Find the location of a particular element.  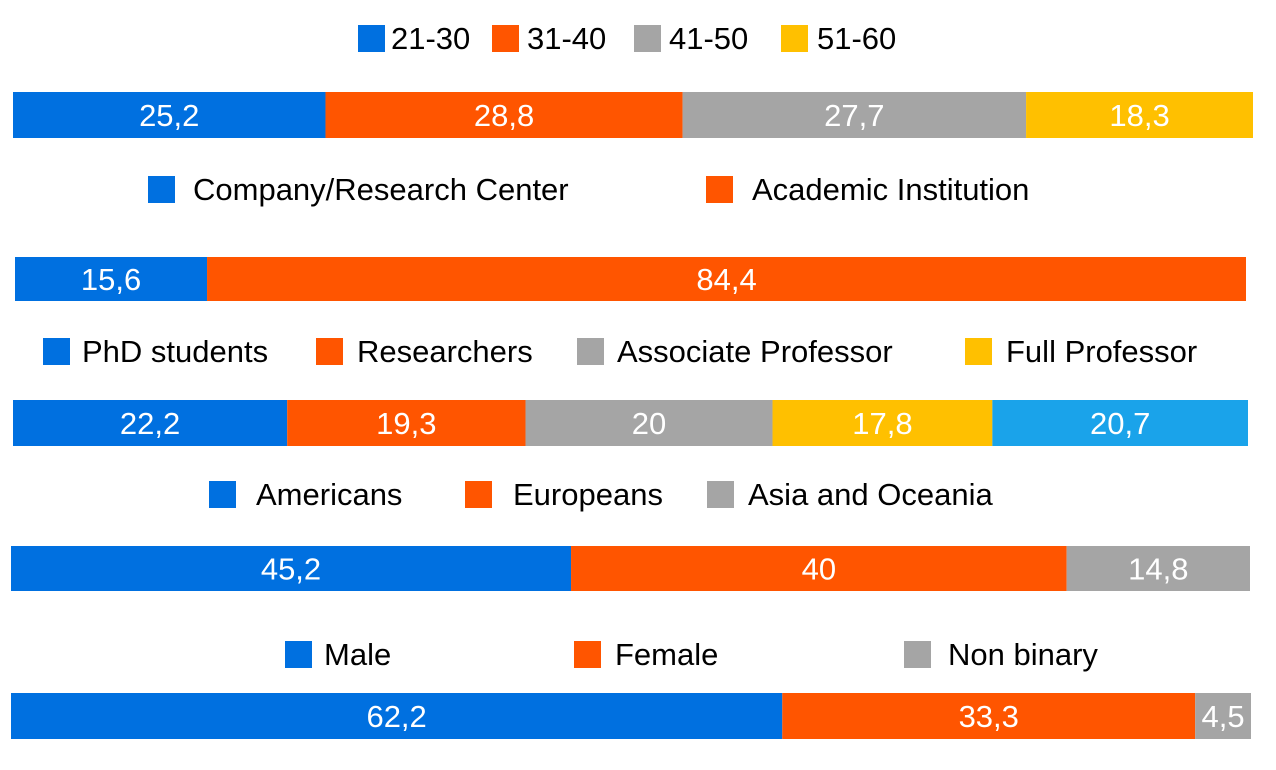

chart-2-segment-0-label: 22,2 is located at coordinates (150, 423).